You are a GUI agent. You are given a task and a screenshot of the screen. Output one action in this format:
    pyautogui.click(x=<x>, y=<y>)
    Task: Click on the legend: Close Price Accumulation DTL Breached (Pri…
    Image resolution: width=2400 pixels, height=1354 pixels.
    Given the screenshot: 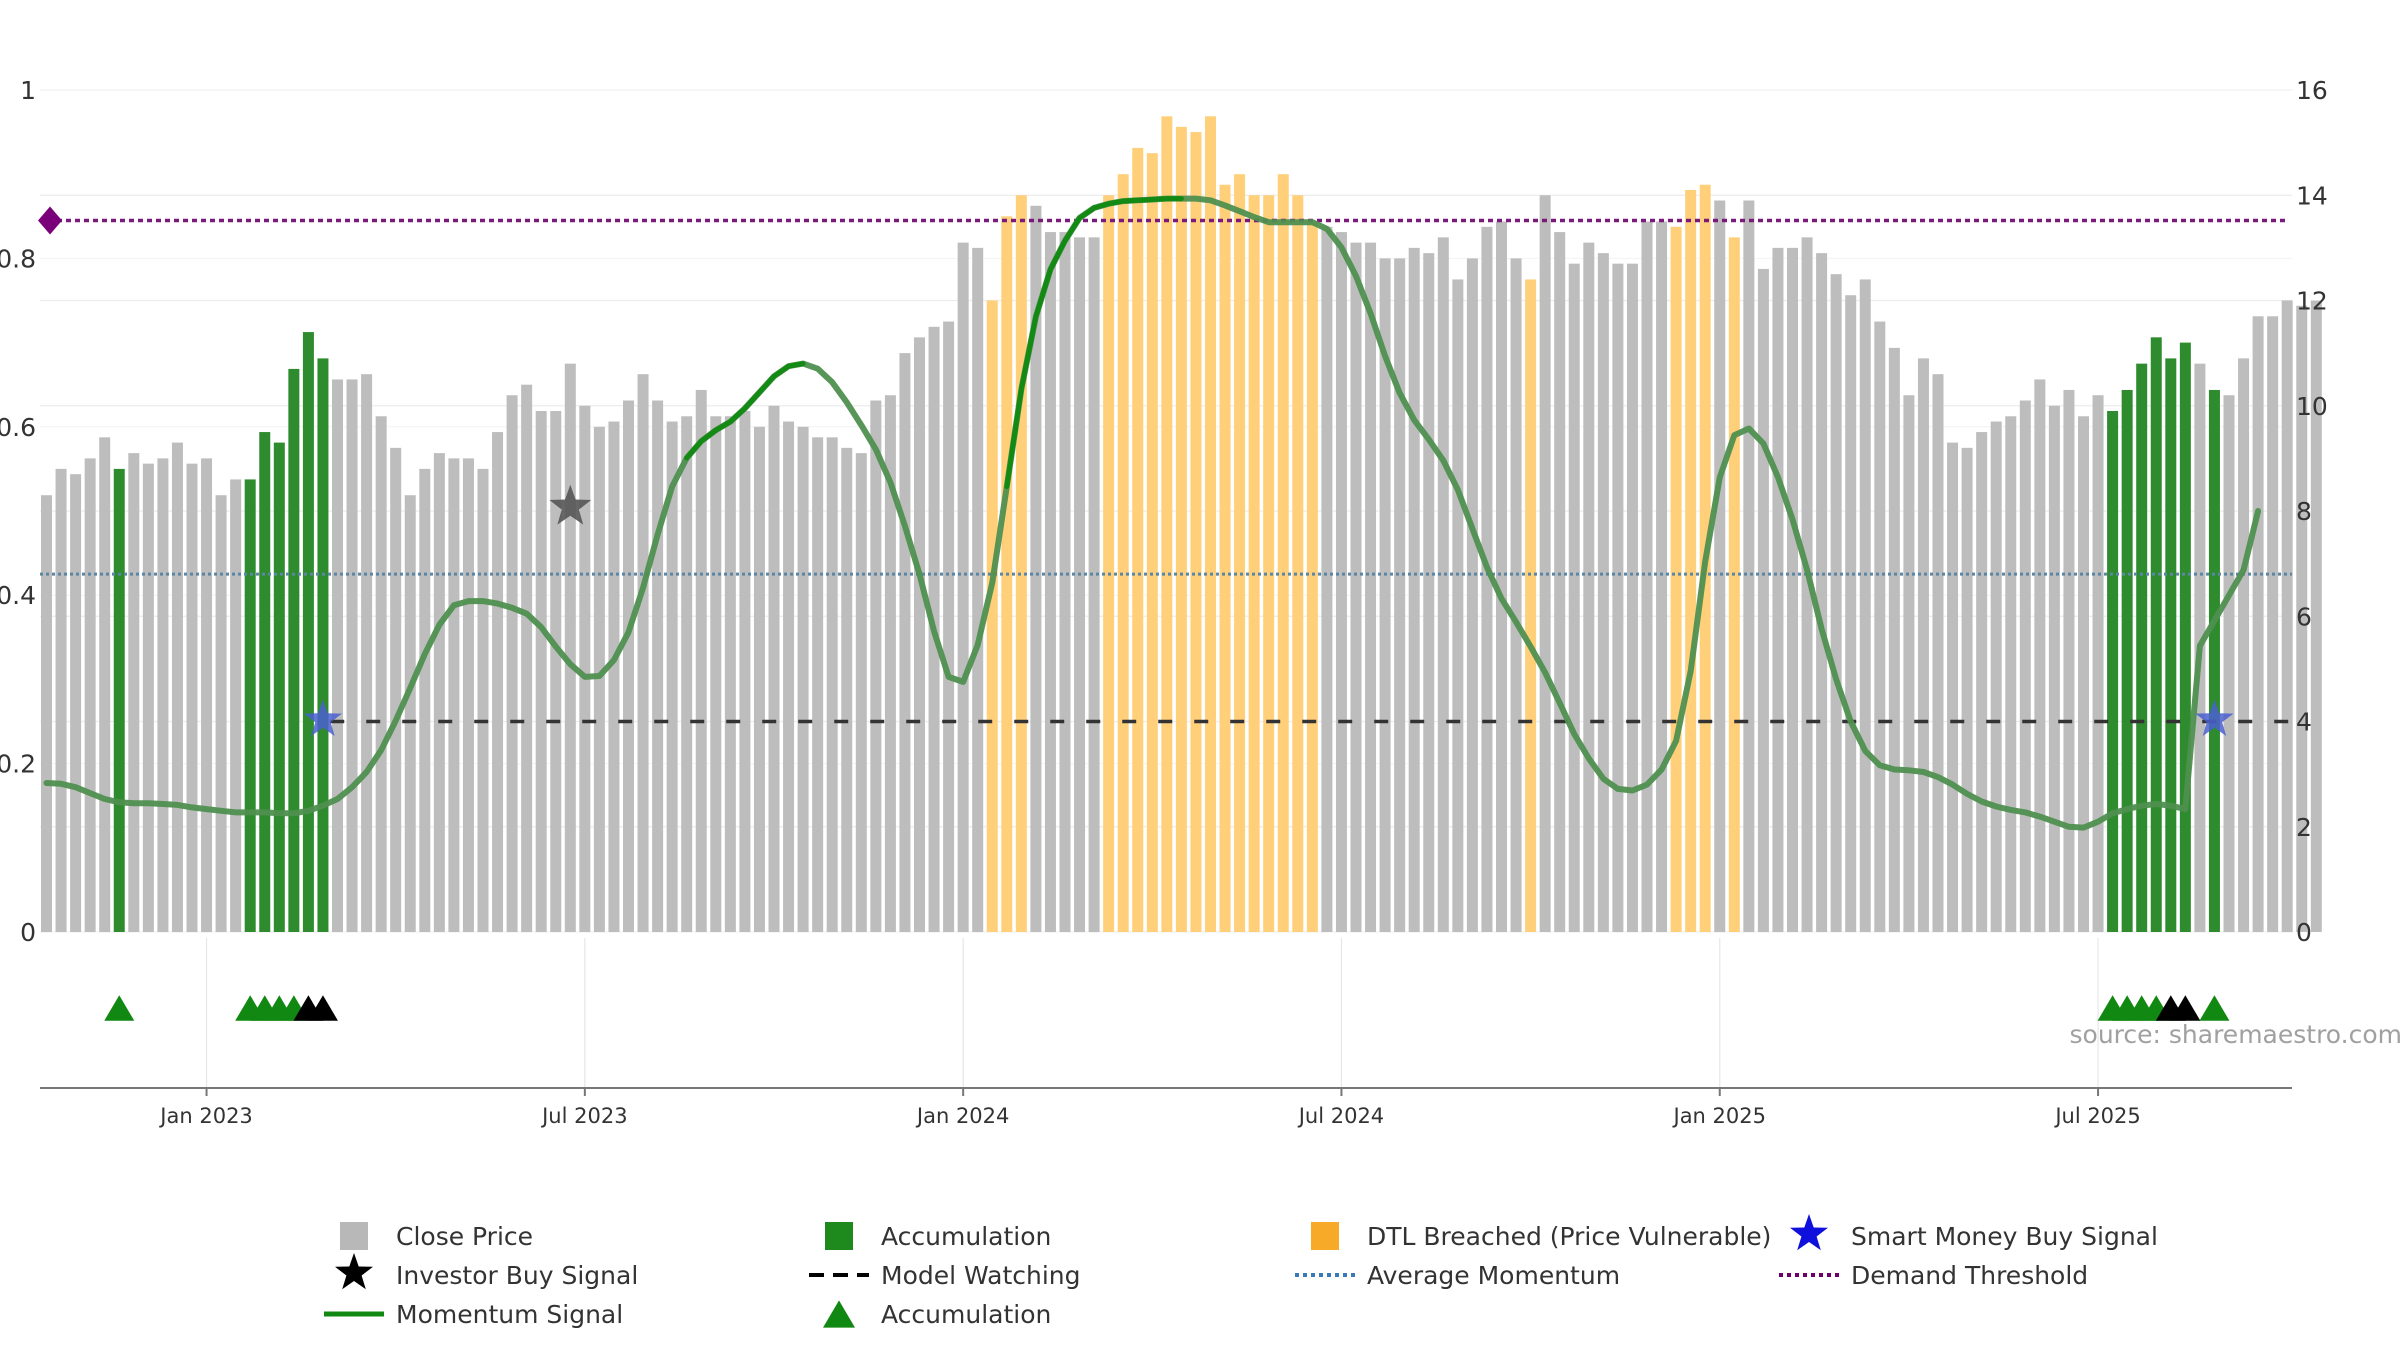 What is the action you would take?
    pyautogui.click(x=1241, y=1271)
    